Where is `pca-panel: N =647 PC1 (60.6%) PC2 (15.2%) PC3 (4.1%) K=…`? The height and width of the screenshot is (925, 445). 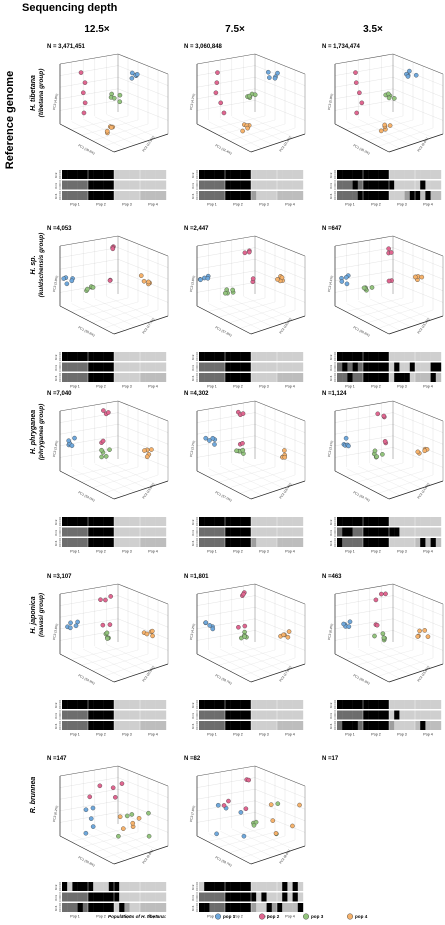 pca-panel: N =647 PC1 (60.6%) PC2 (15.2%) PC3 (4.1%) K=… is located at coordinates (383, 307).